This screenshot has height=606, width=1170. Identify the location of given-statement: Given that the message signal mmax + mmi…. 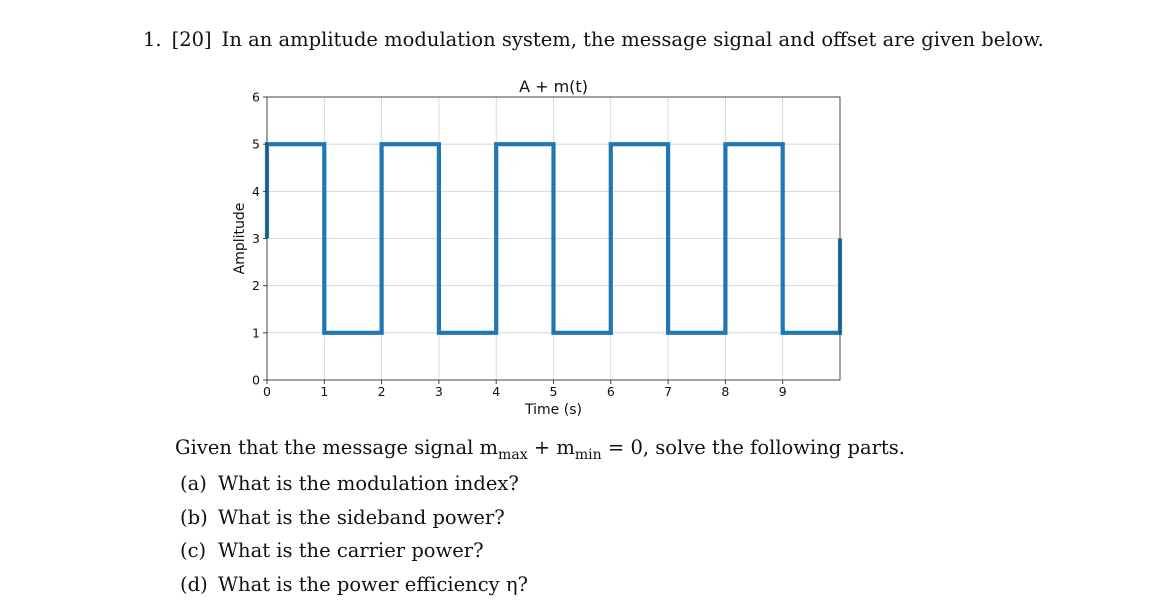
(540, 449).